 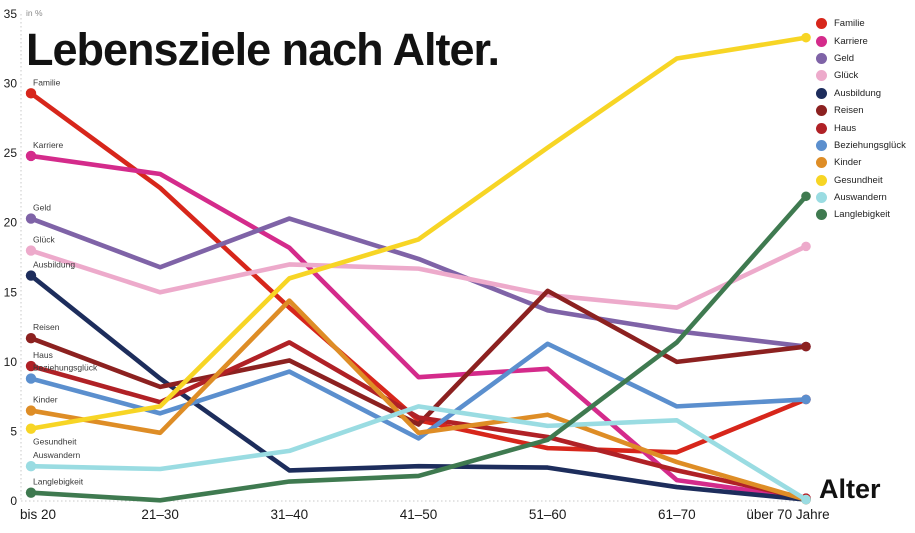 What do you see at coordinates (850, 489) in the screenshot?
I see `x-axis-title: Alter` at bounding box center [850, 489].